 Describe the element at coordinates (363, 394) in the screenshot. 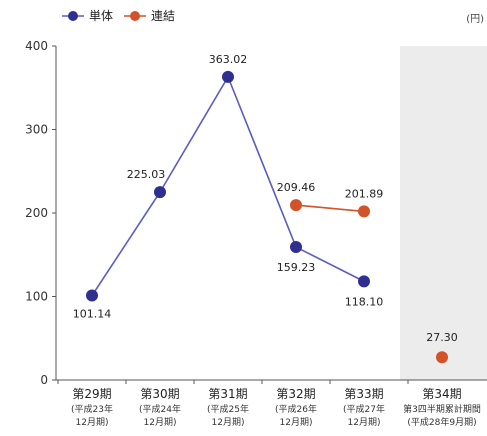

I see `x-category-label: 第33期` at that location.